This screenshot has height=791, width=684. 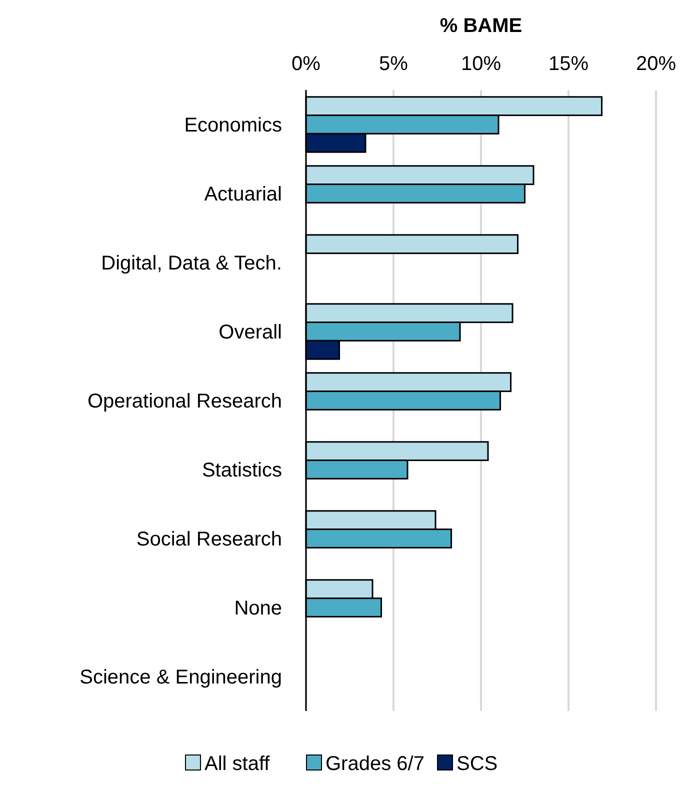 I want to click on legend-label: Grades 6/7, so click(x=375, y=764).